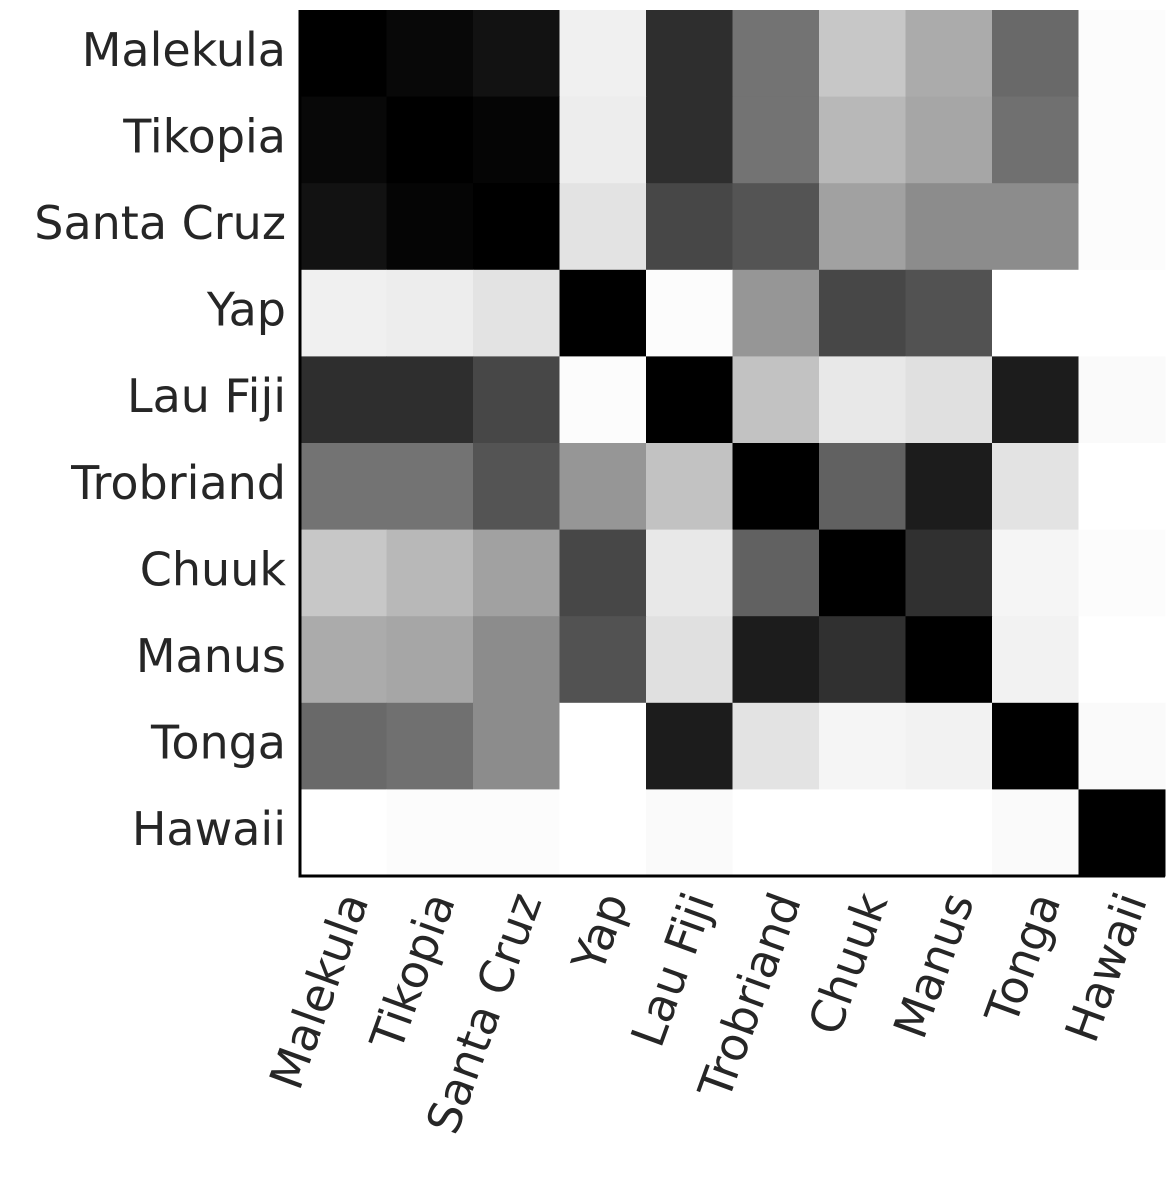 This screenshot has height=1178, width=1175. Describe the element at coordinates (204, 136) in the screenshot. I see `y-tick-label: Tikopia` at that location.